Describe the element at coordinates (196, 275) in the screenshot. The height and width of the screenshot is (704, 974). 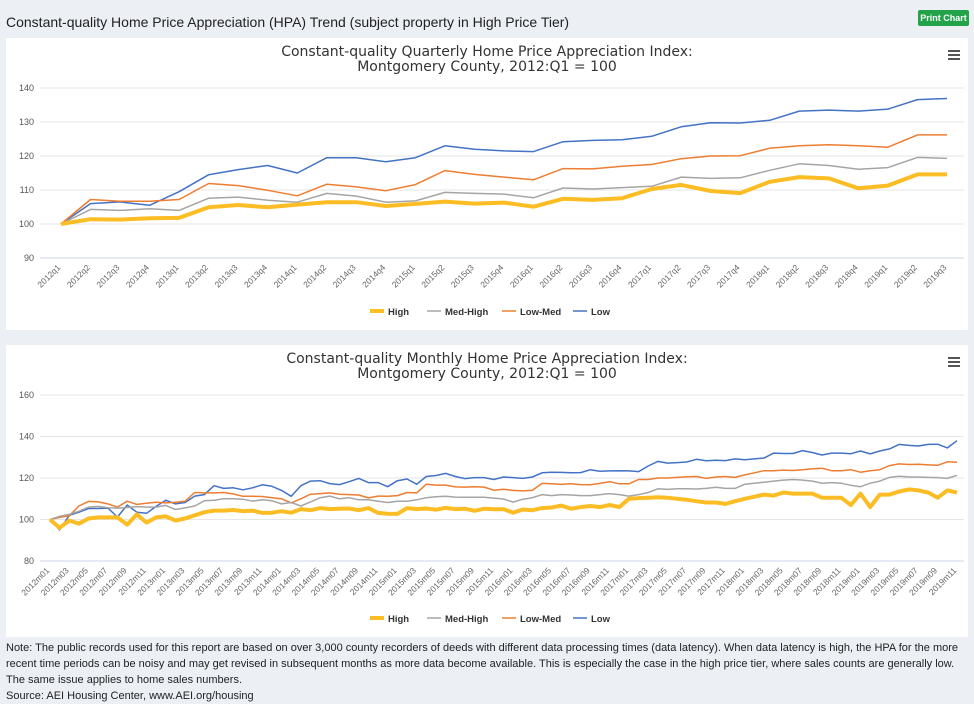
I see `x-tick-label: 2013q2` at that location.